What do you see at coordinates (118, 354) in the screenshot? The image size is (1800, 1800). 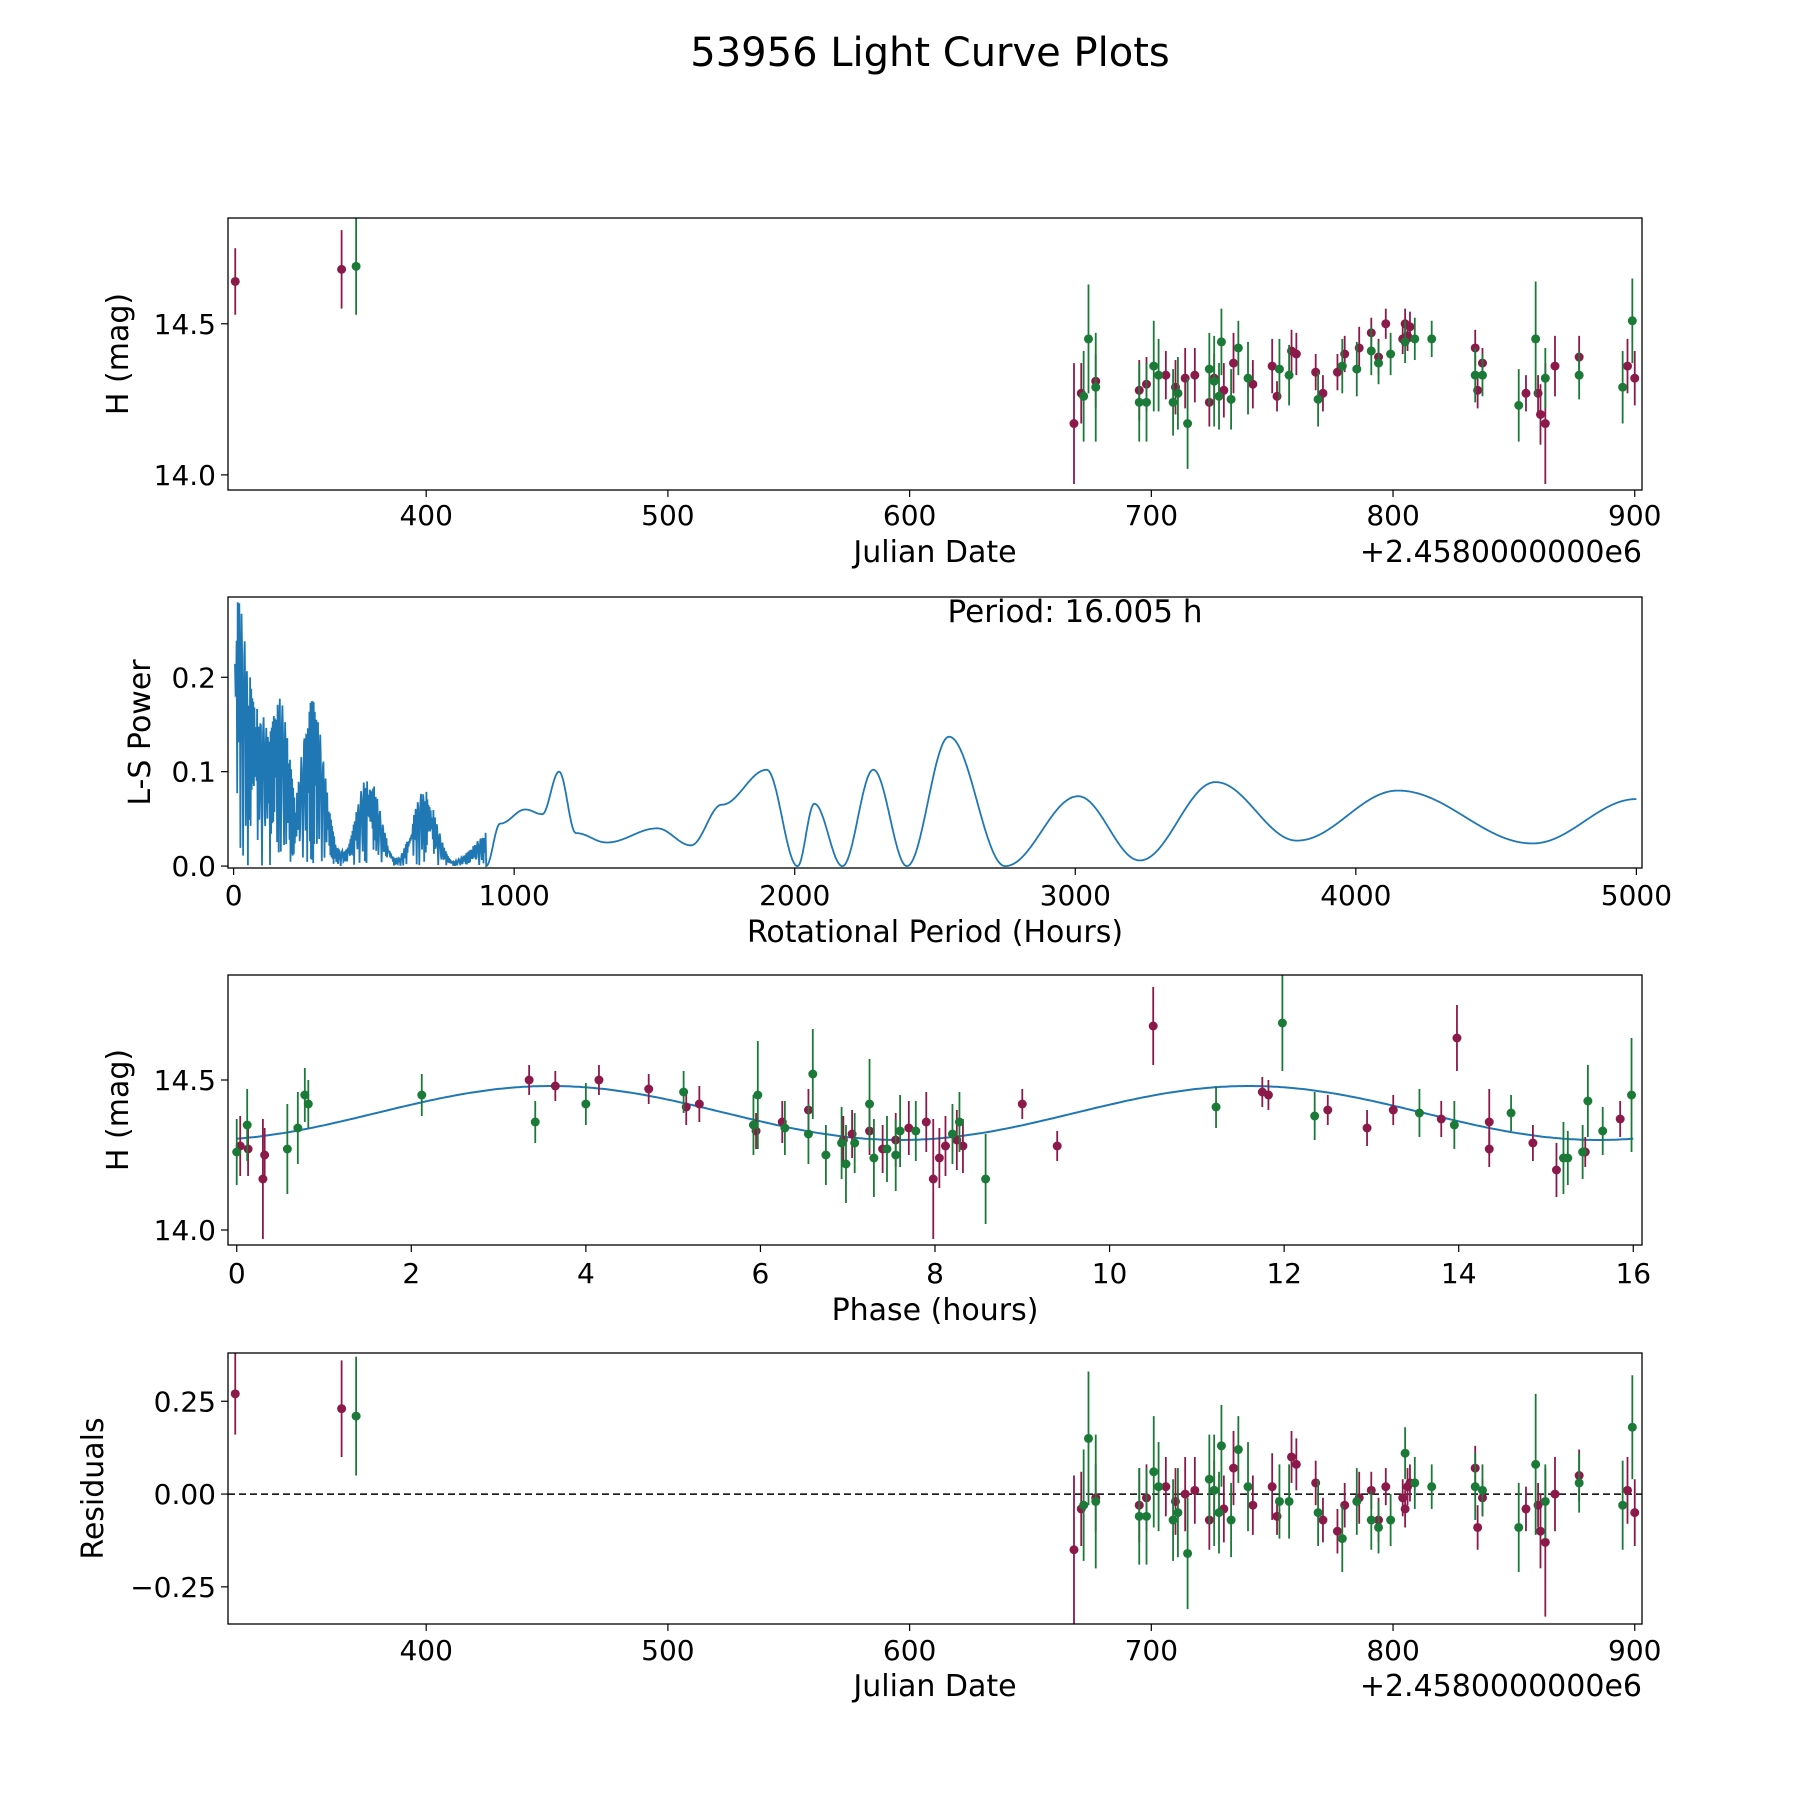 I see `y-axis-label: H (mag)` at bounding box center [118, 354].